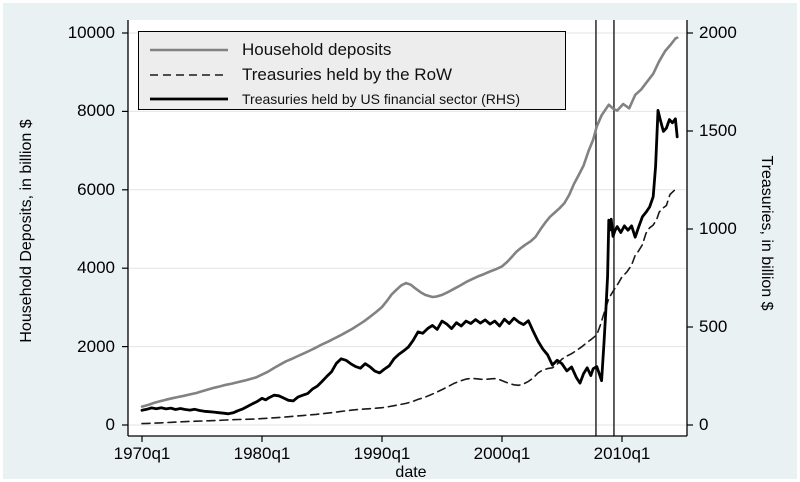 The image size is (800, 482). I want to click on y-right-tick-label: 0, so click(704, 424).